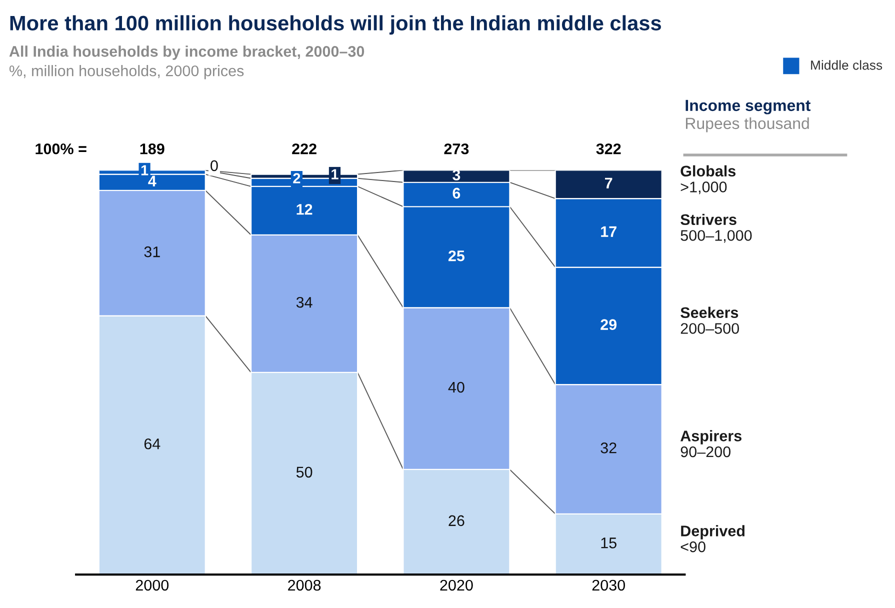 The height and width of the screenshot is (608, 895). Describe the element at coordinates (709, 320) in the screenshot. I see `series-label: Seekers 200–500` at that location.